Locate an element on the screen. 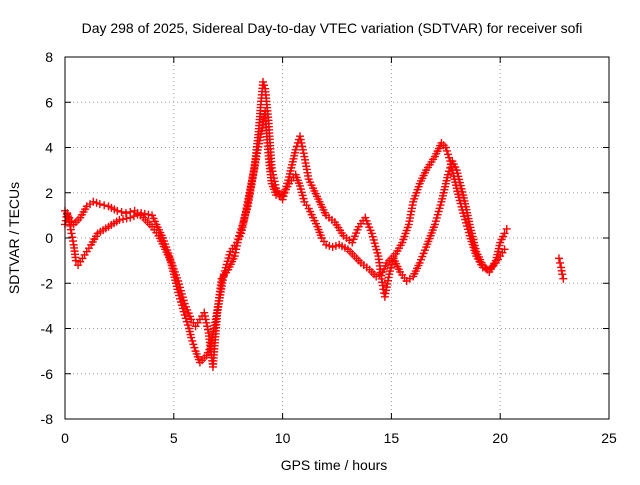  x-tick-label: 5 is located at coordinates (174, 438).